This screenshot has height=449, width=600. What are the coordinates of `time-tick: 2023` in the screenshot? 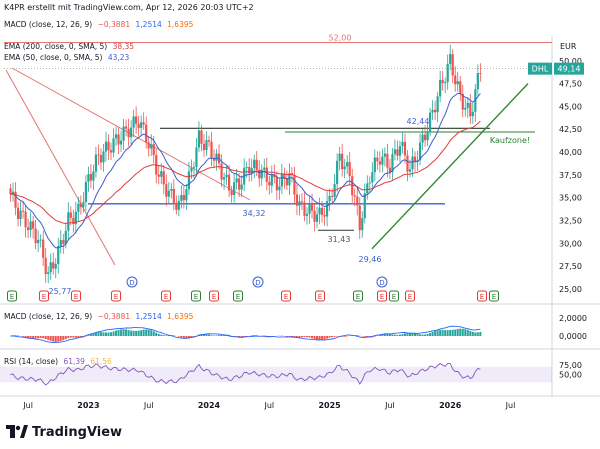 It's located at (88, 405).